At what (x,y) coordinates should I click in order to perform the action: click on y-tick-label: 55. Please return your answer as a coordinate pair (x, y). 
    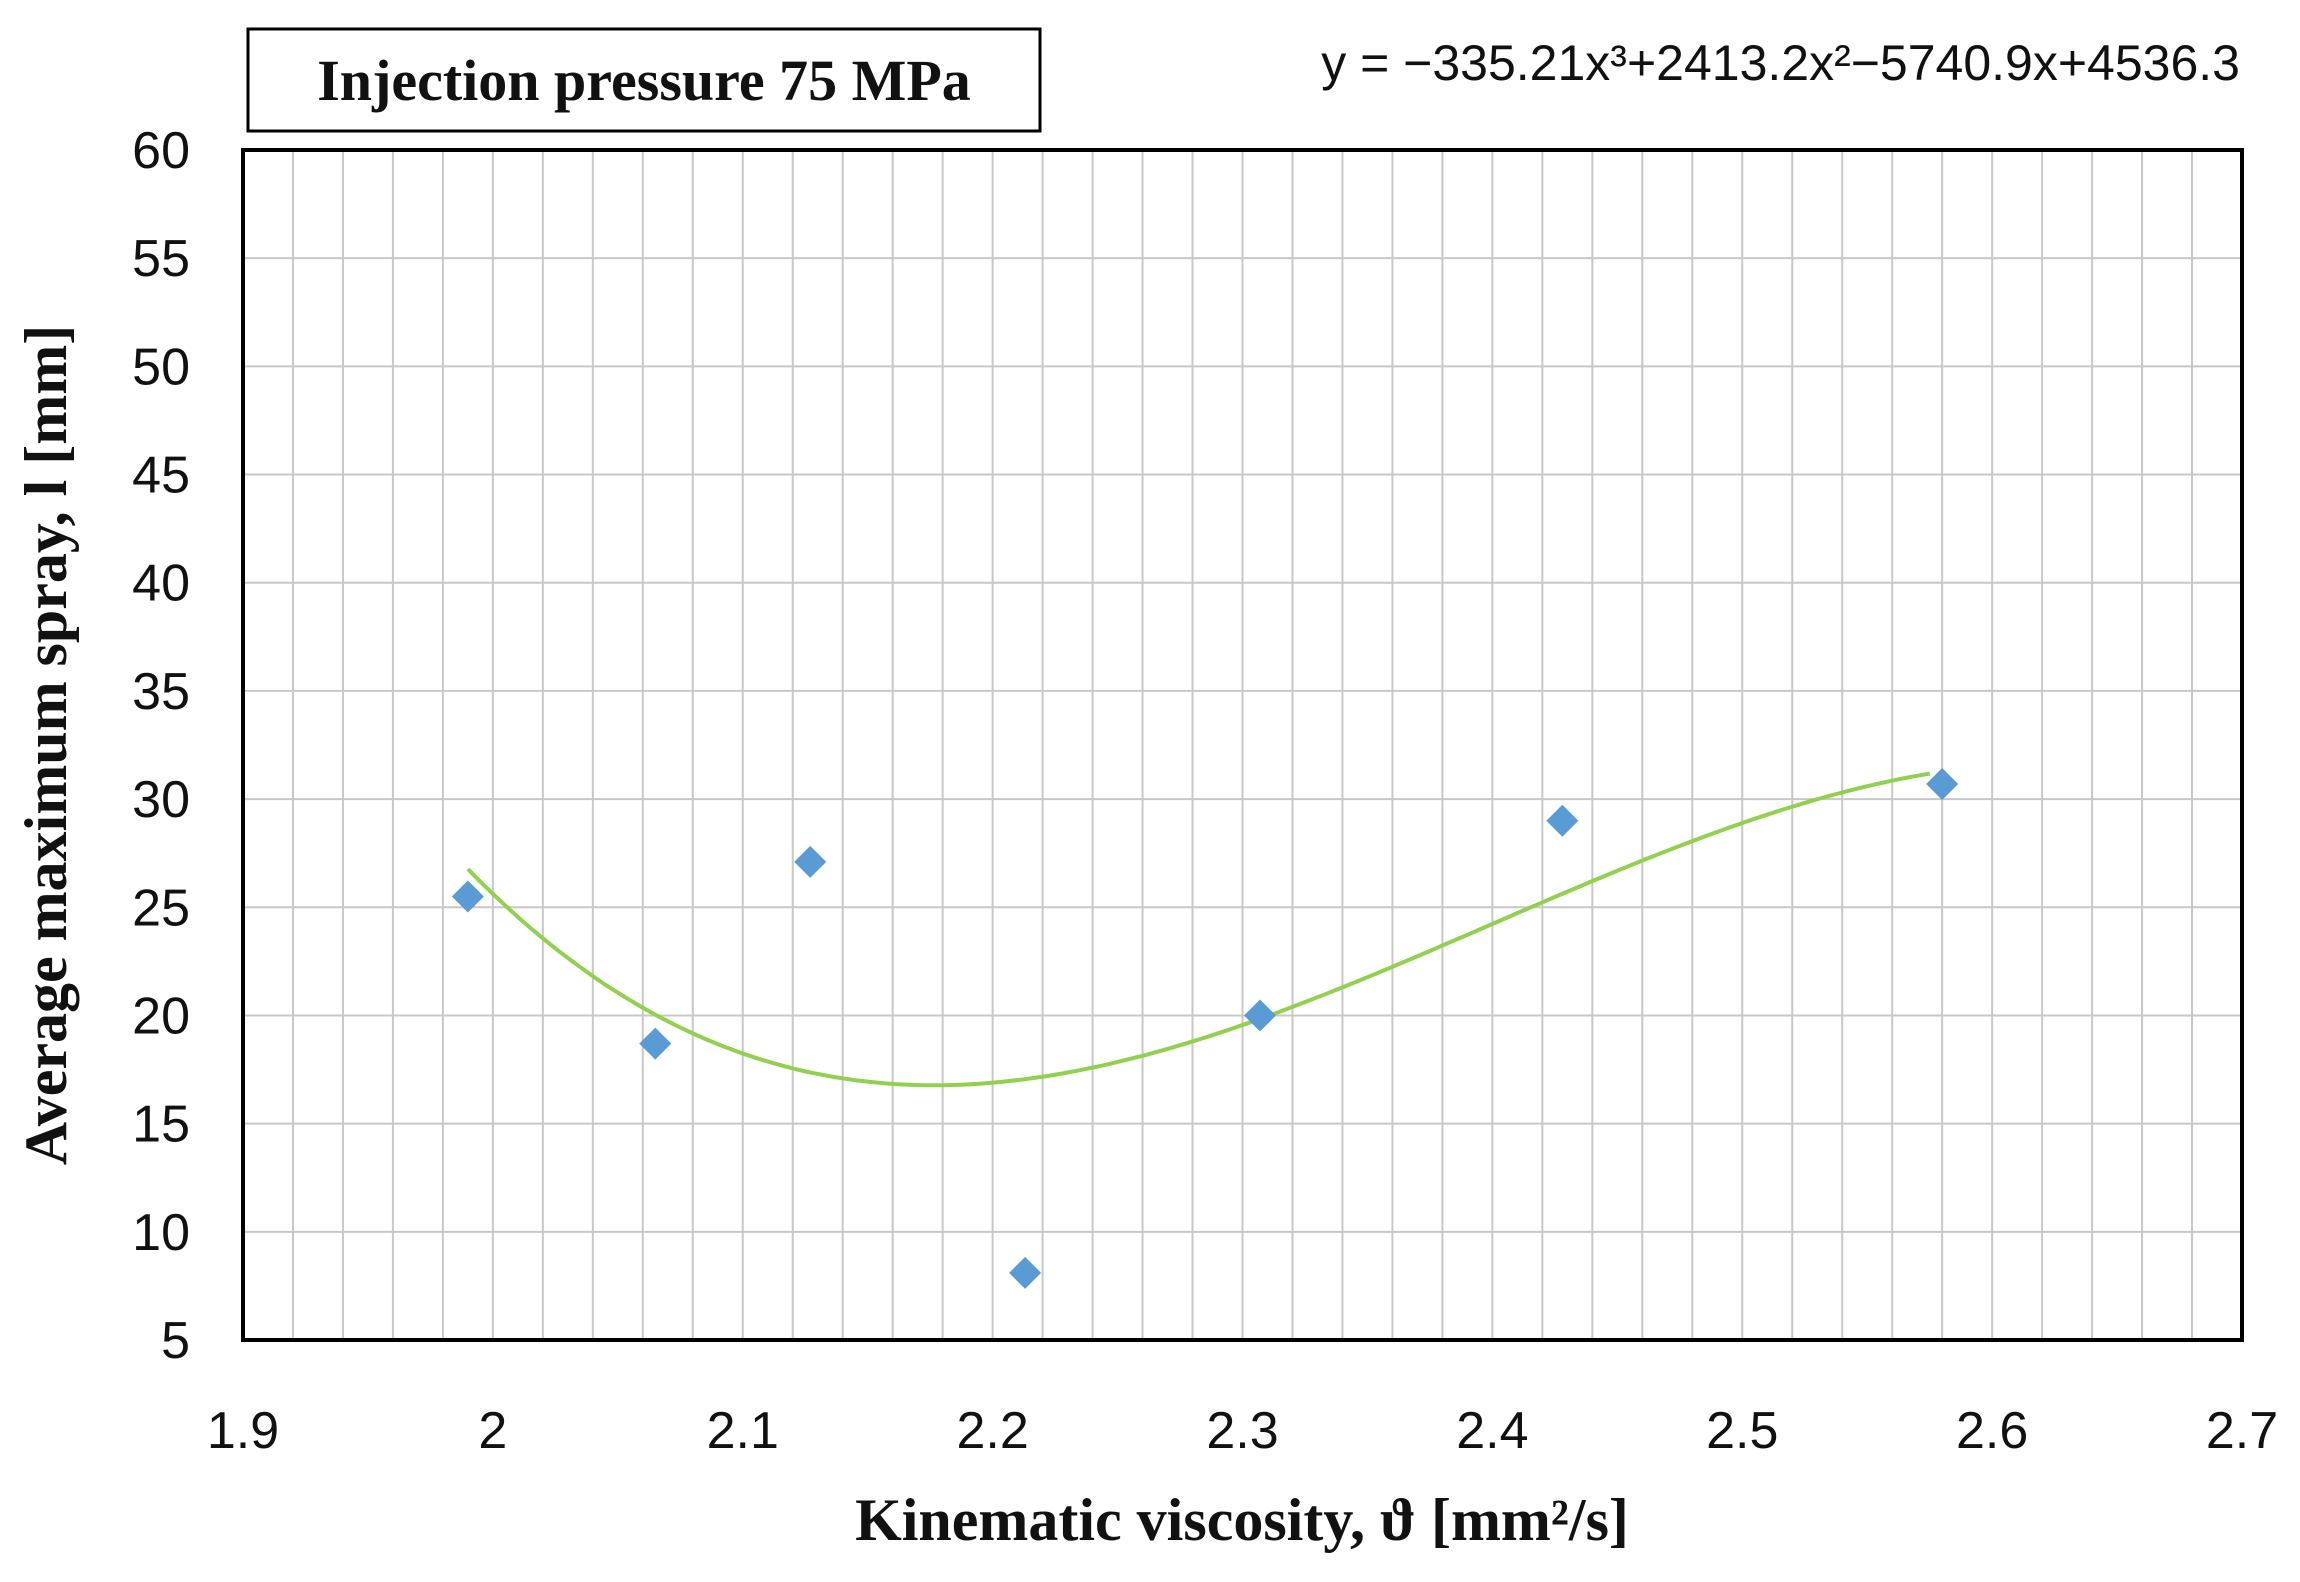
    Looking at the image, I should click on (161, 259).